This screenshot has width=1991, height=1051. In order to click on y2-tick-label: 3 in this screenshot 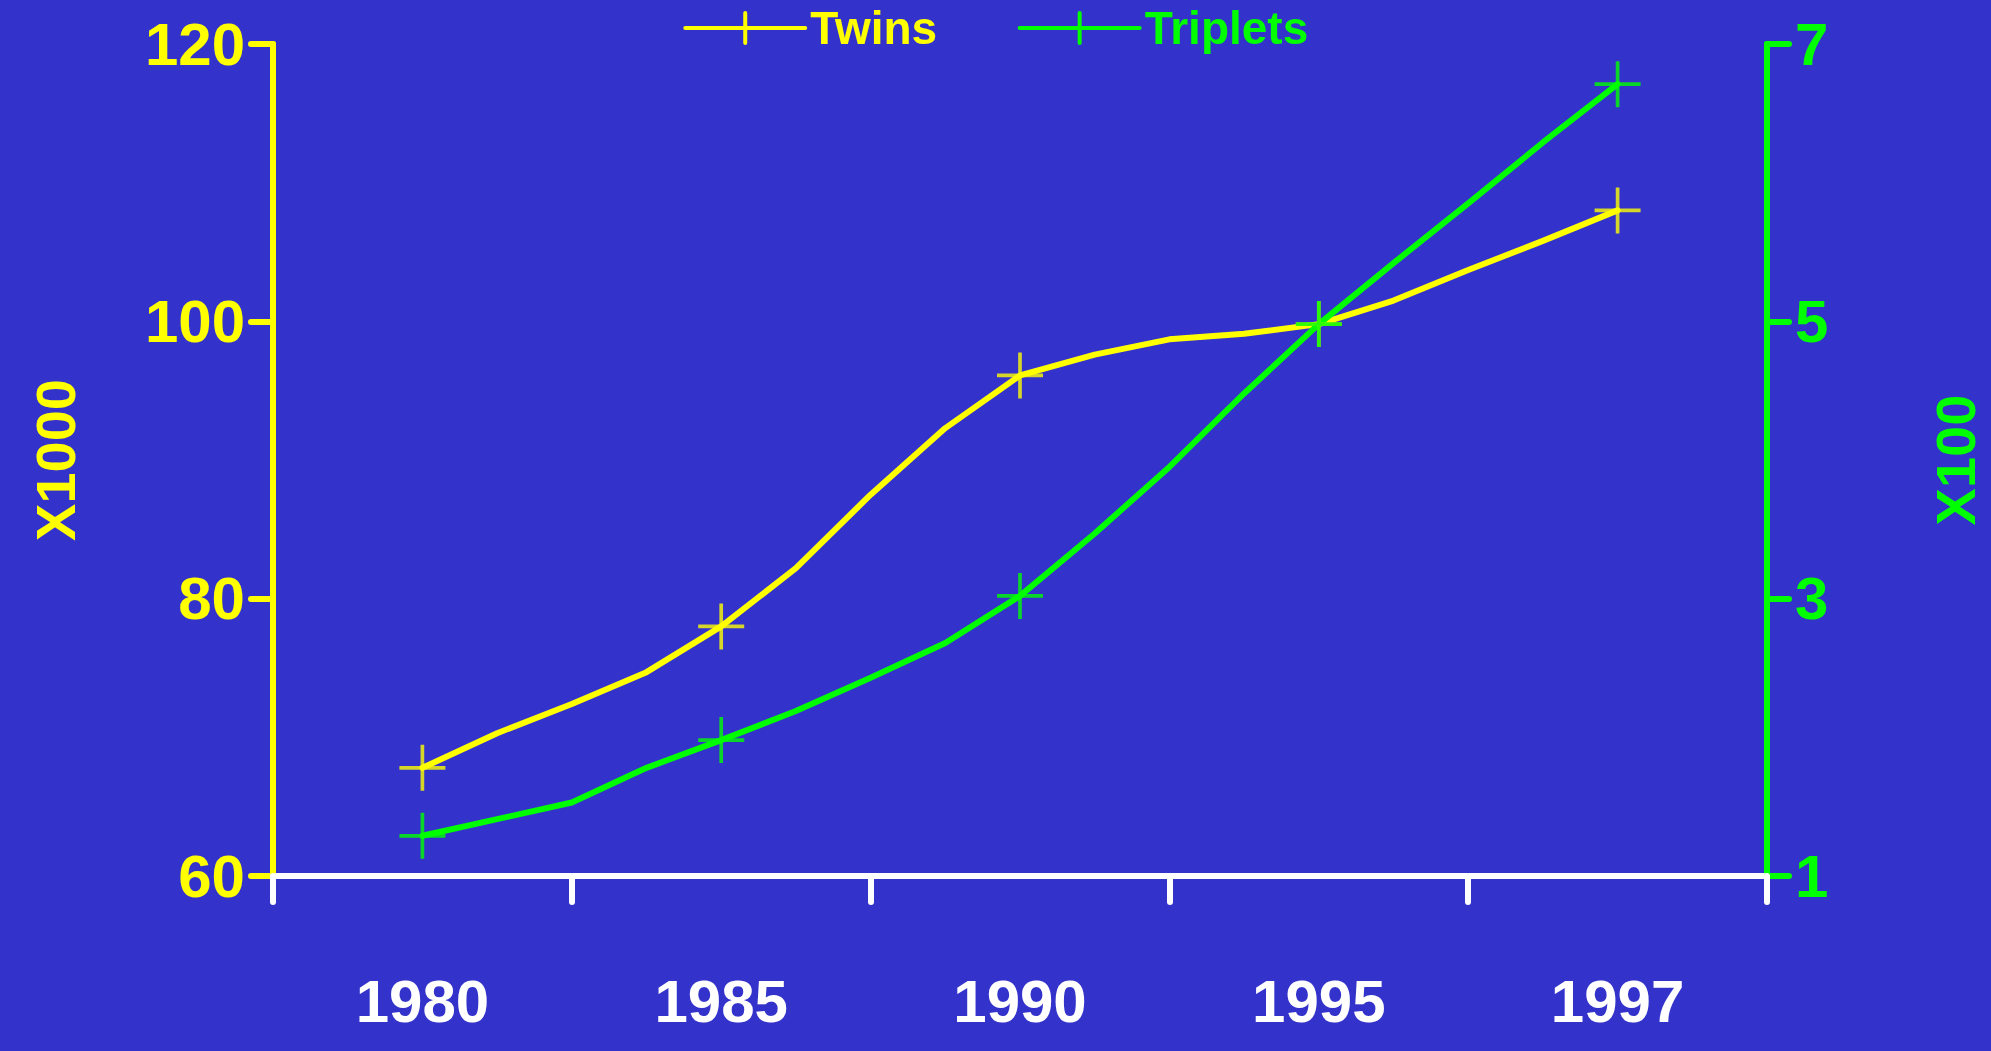, I will do `click(1812, 599)`.